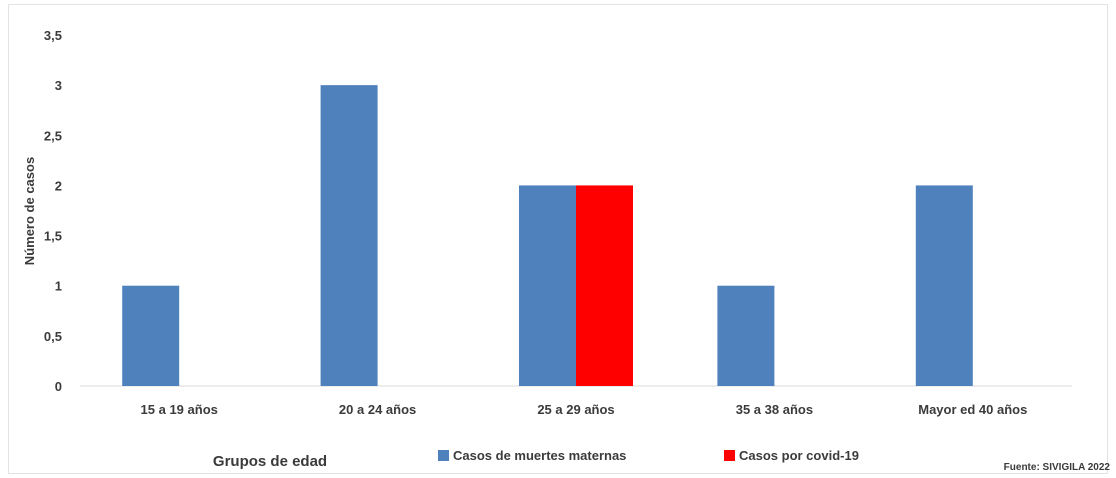  I want to click on y-axis-ticks: 0 0,5 1 1,5 2 2,5 3 3,5, so click(53, 211).